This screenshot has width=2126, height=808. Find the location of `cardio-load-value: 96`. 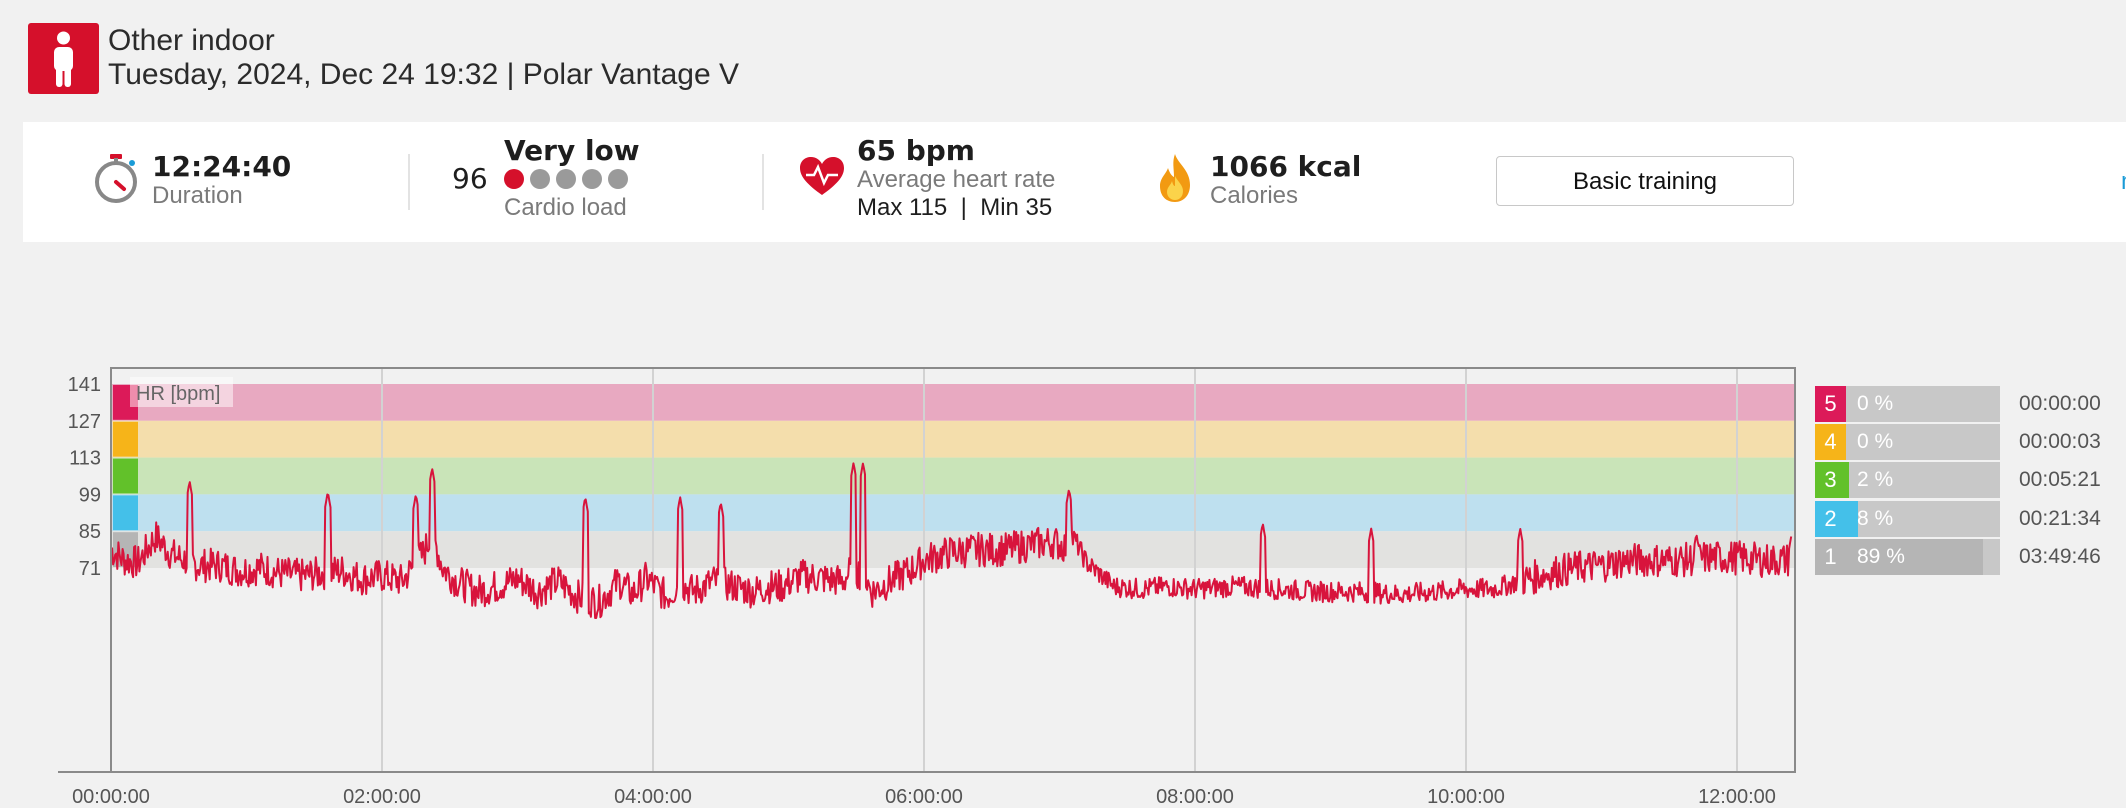

cardio-load-value: 96 is located at coordinates (470, 178).